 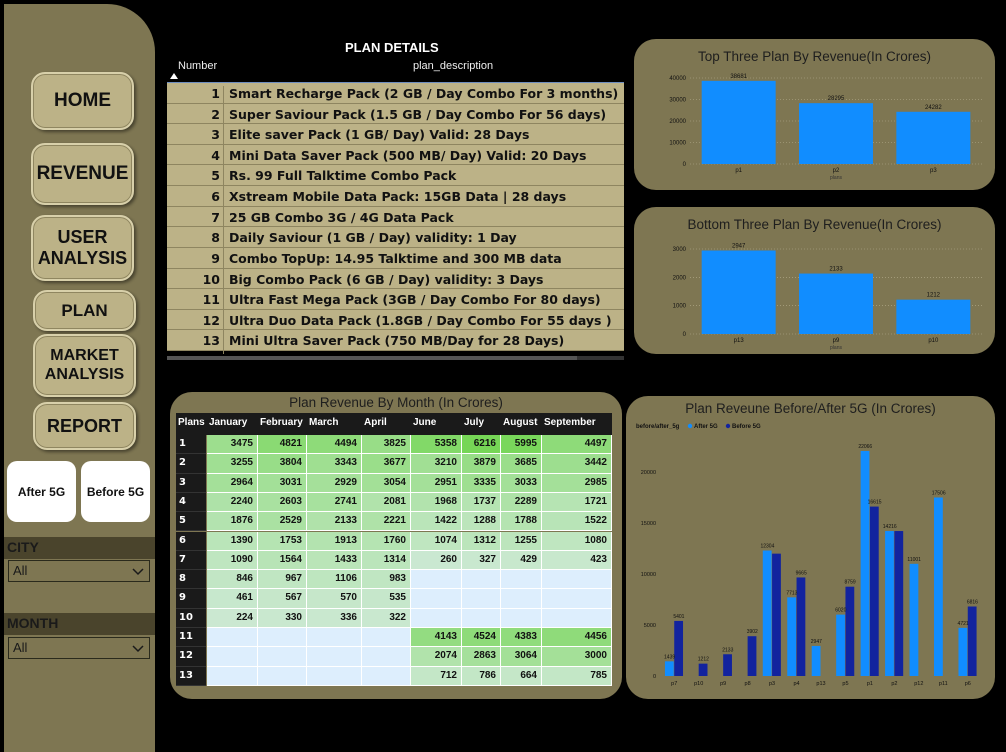 What do you see at coordinates (767, 613) in the screenshot?
I see `bar-p3-after` at bounding box center [767, 613].